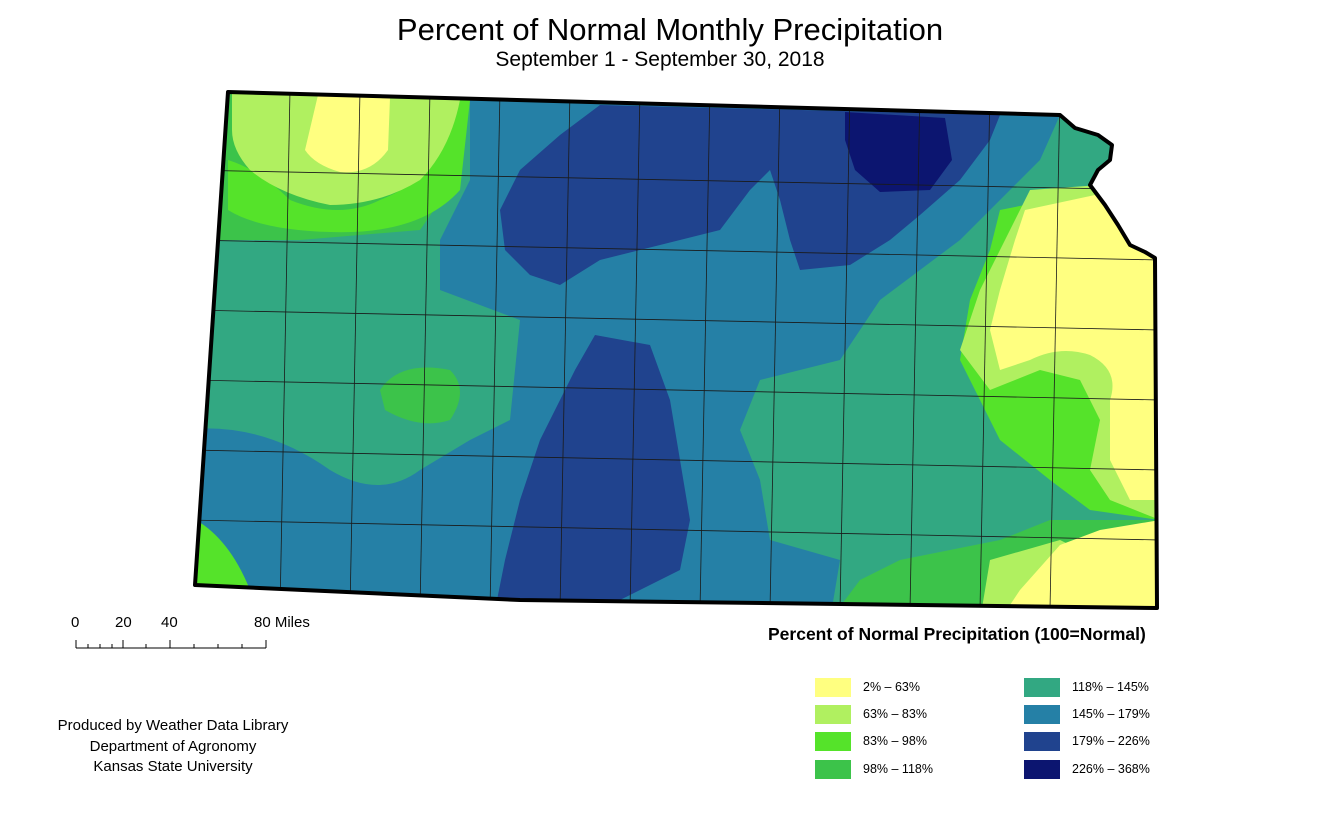 This screenshot has height=816, width=1344. I want to click on legend-item: 179% – 226%, so click(1087, 741).